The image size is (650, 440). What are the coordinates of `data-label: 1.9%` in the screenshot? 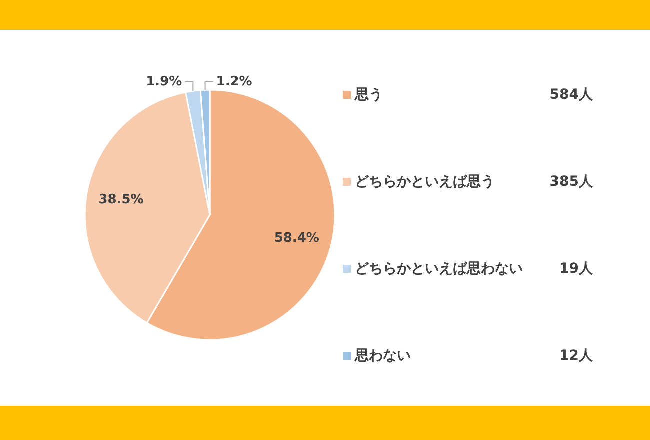 It's located at (164, 82).